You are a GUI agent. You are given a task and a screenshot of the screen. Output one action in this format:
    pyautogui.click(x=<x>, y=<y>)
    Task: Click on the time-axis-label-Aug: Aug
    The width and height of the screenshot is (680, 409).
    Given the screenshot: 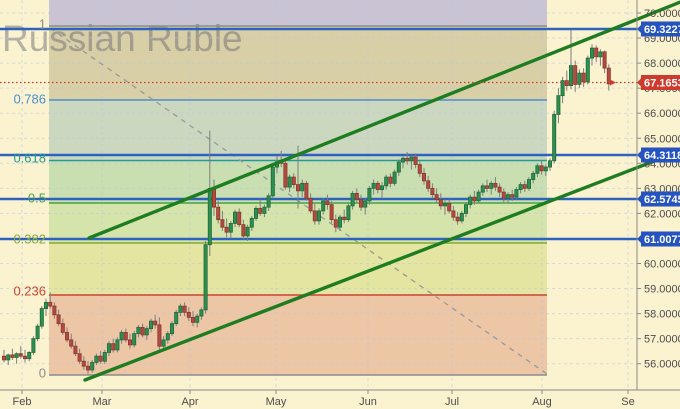 What is the action you would take?
    pyautogui.click(x=542, y=402)
    